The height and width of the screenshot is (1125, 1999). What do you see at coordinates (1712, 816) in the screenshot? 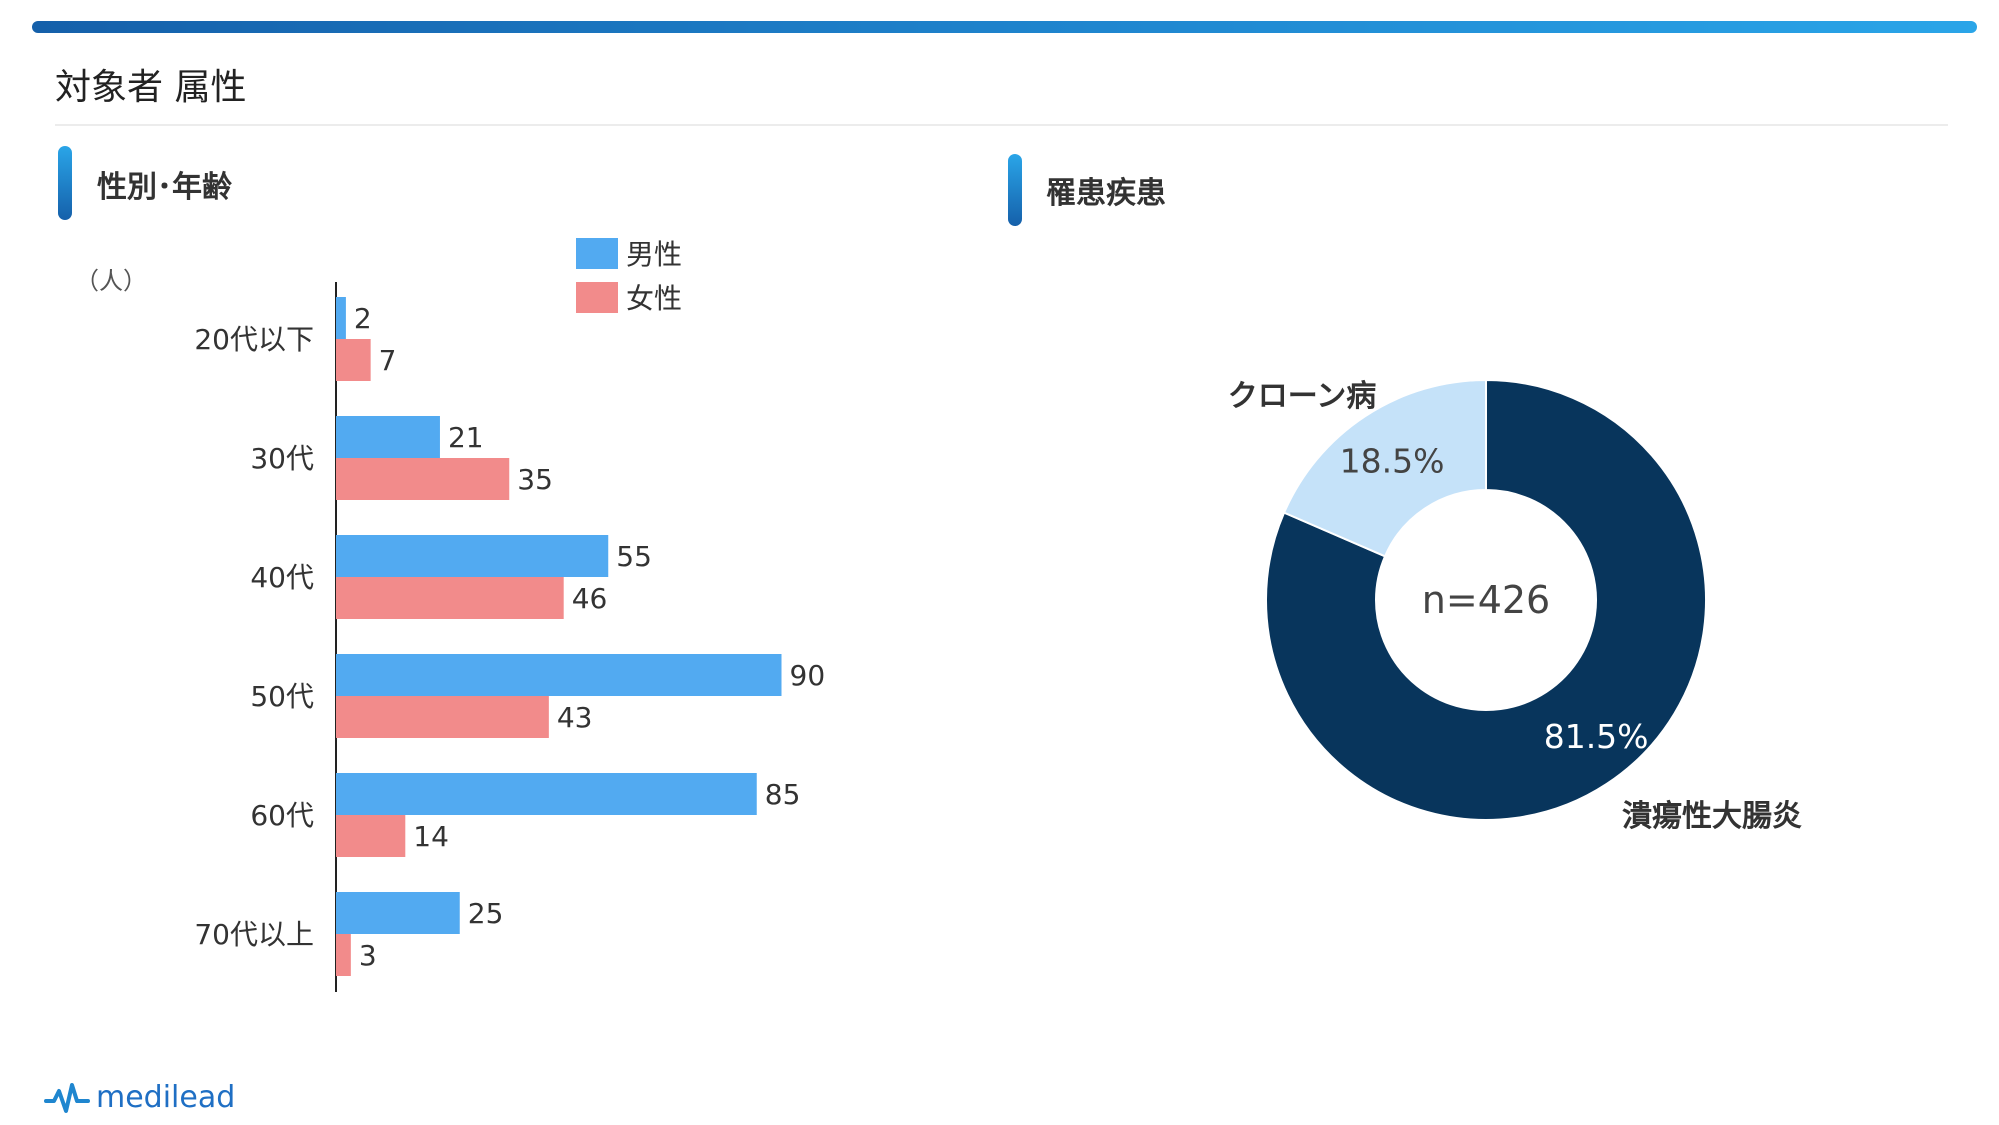
I see `category-label-ulcerative-colitis: 潰瘍性大腸炎` at bounding box center [1712, 816].